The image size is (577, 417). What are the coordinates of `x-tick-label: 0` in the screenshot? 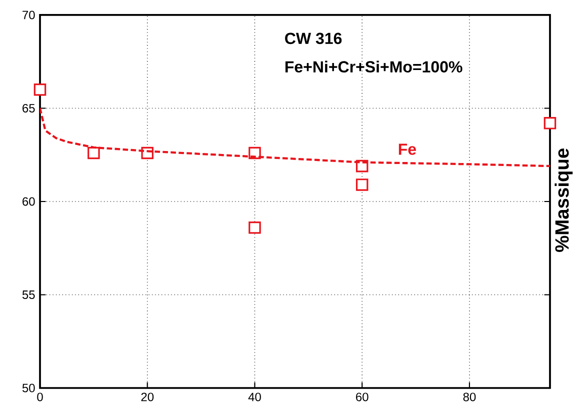 It's located at (40, 397).